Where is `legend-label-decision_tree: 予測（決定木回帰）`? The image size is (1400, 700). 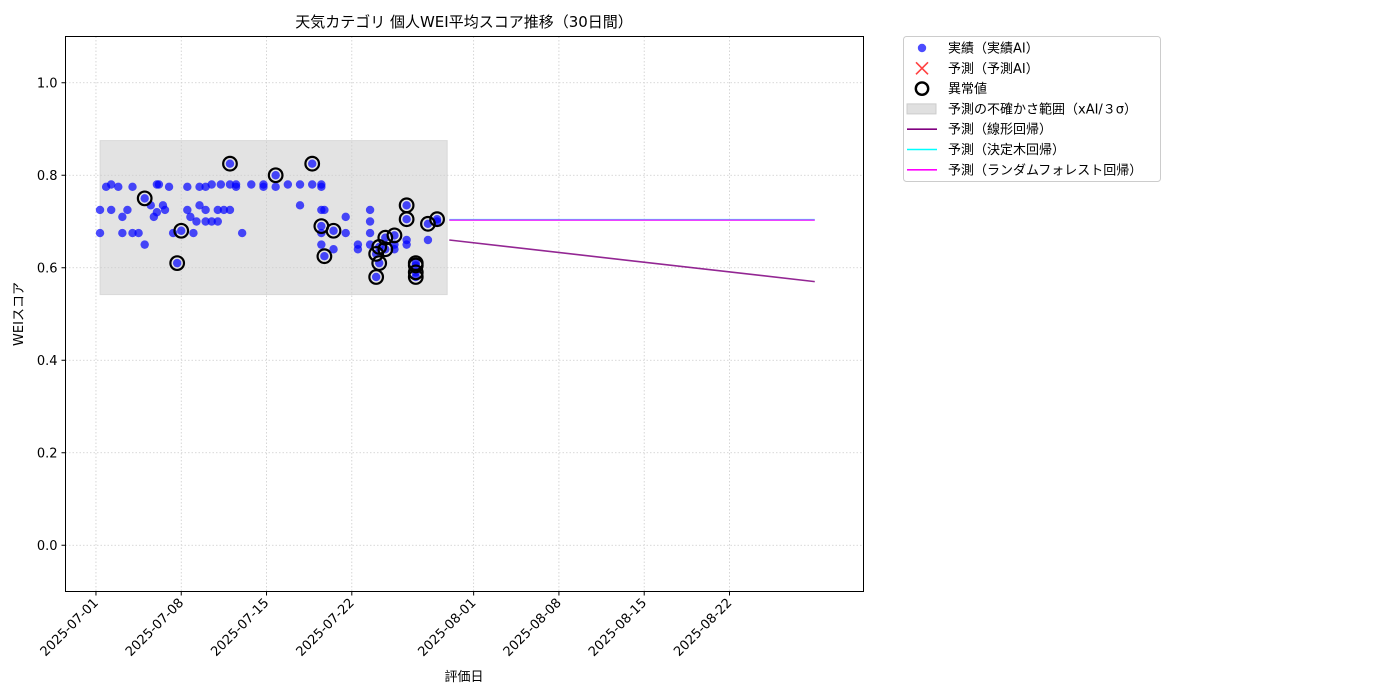
legend-label-decision_tree: 予測（決定木回帰） is located at coordinates (1006, 150).